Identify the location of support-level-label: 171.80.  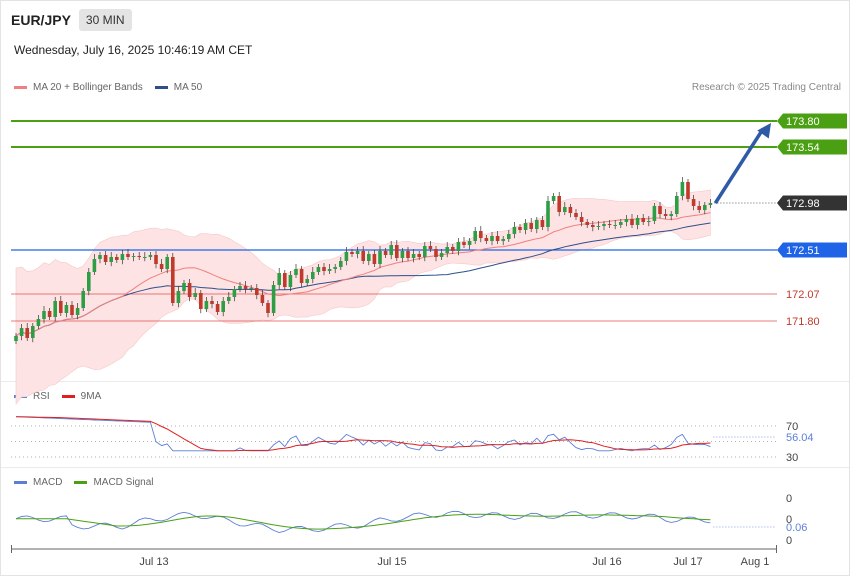
(803, 322).